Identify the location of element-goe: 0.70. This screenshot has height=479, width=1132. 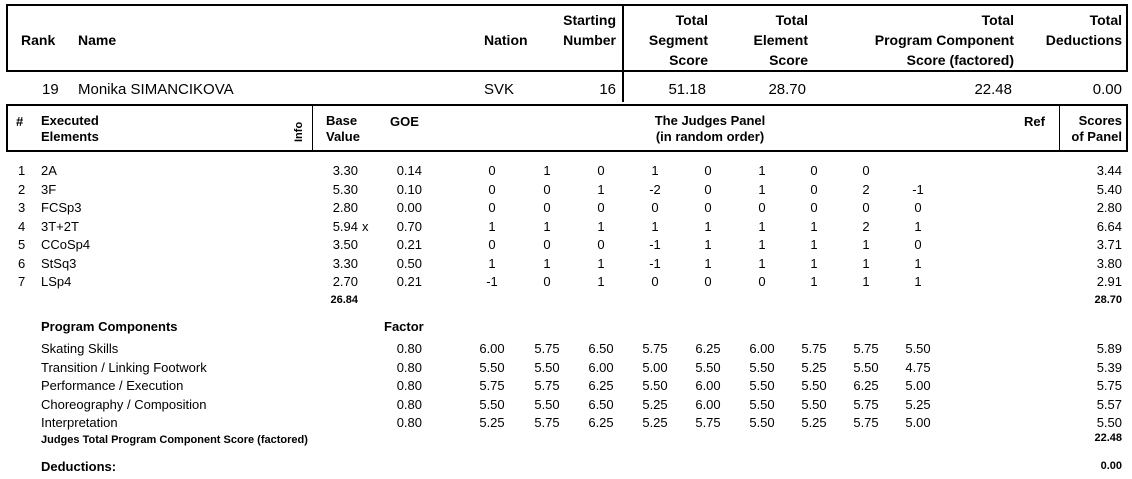
(409, 226).